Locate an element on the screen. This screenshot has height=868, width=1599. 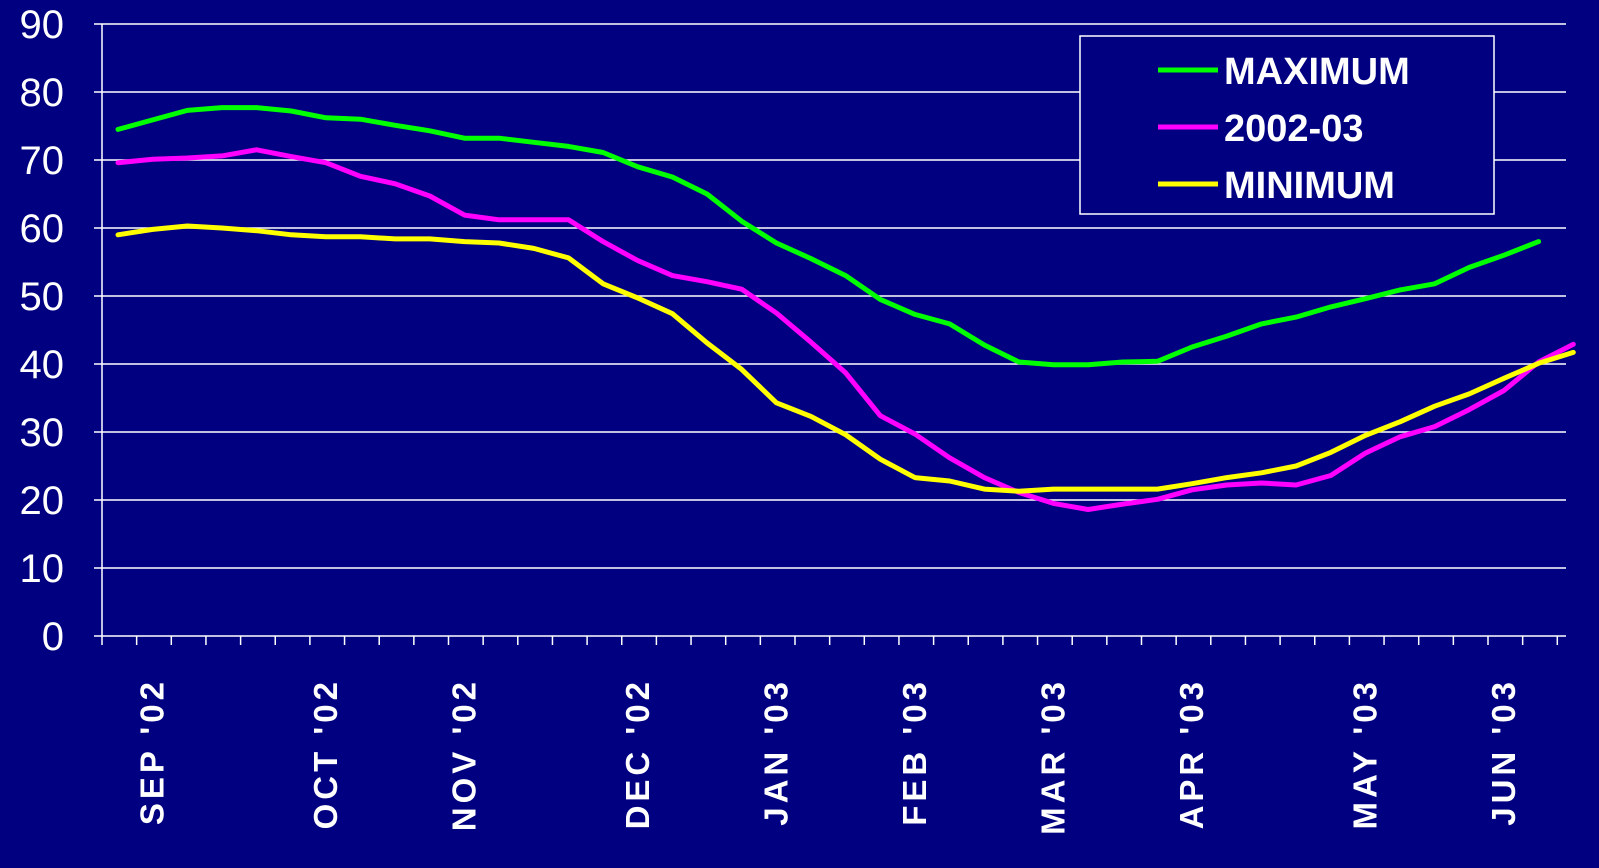
y-tick-label: 60 is located at coordinates (42, 229).